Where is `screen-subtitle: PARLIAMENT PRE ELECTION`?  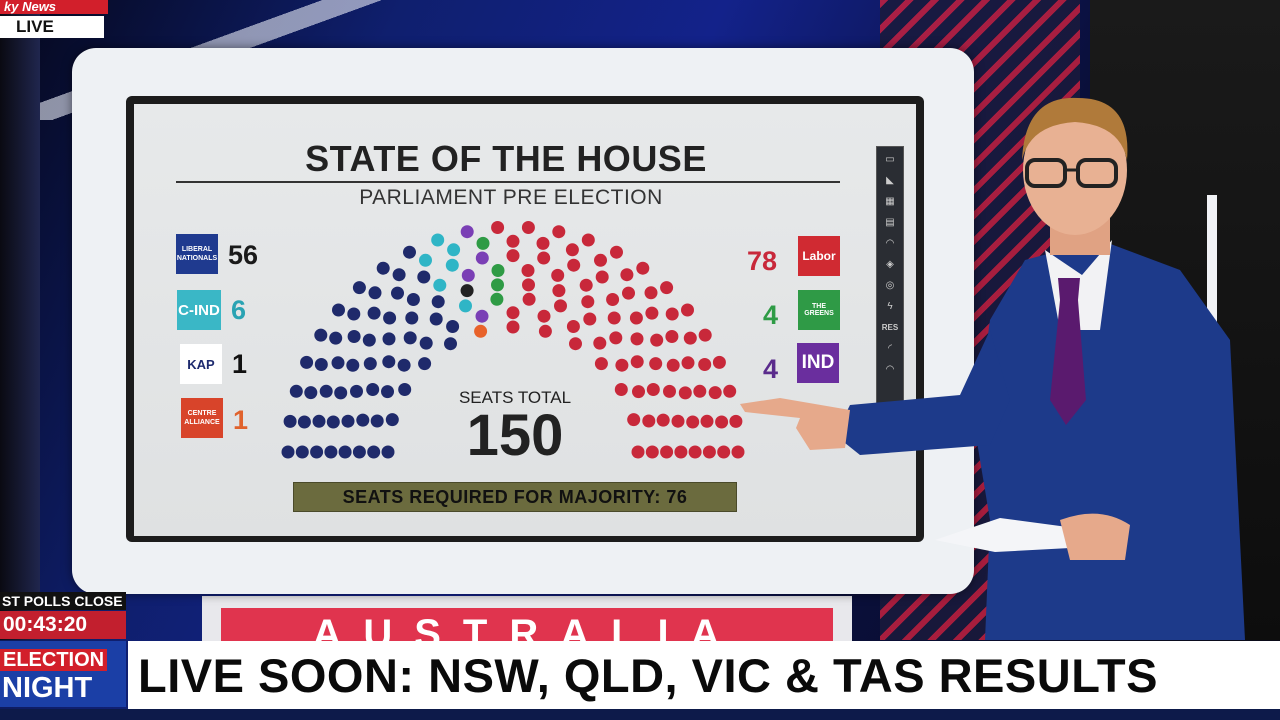 screen-subtitle: PARLIAMENT PRE ELECTION is located at coordinates (511, 197).